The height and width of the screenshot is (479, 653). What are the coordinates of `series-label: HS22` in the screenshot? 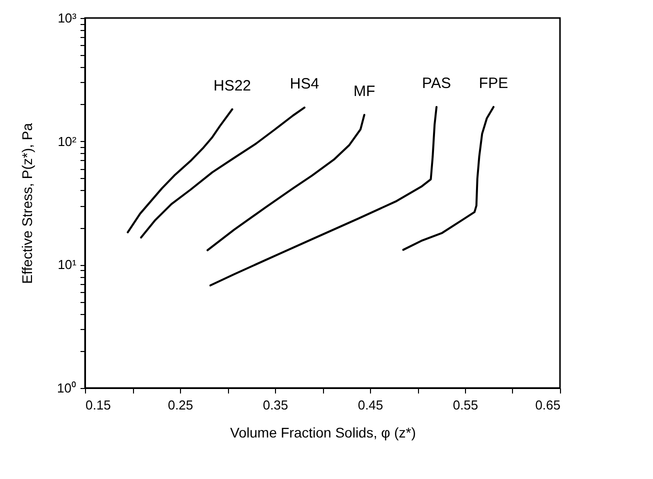 It's located at (232, 85).